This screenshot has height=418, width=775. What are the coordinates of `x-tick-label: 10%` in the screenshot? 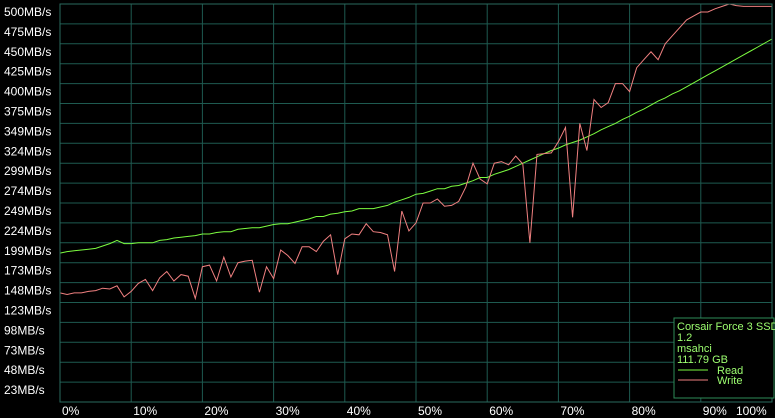 It's located at (145, 411).